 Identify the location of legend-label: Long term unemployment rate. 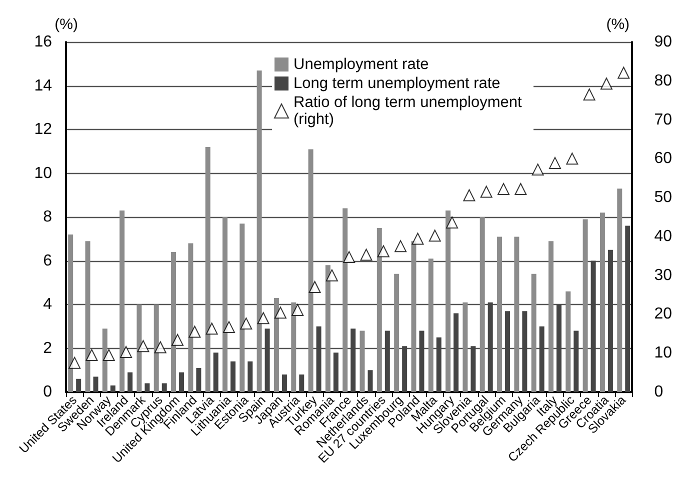
(397, 83).